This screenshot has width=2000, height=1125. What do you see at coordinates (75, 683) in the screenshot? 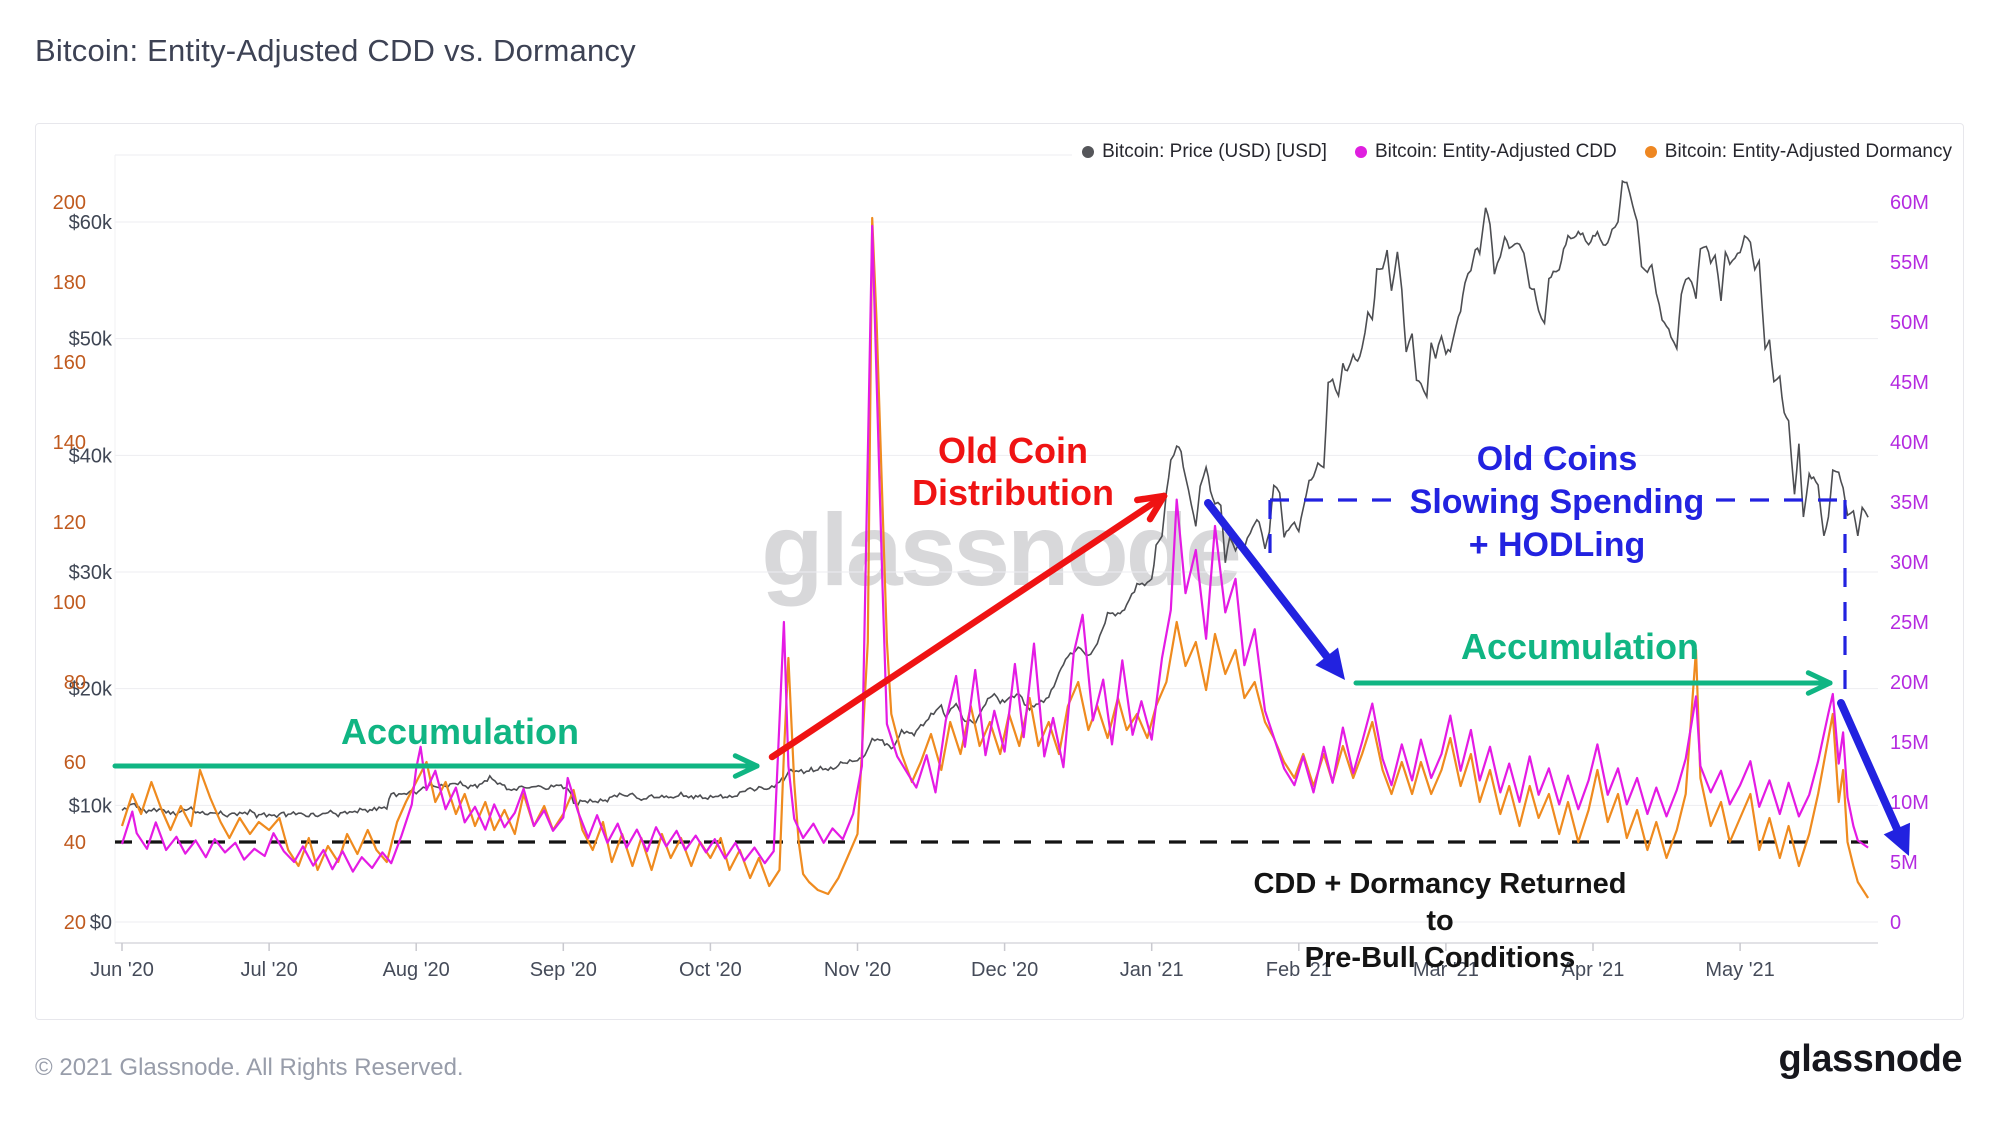
I see `y-axis-label-dormancy: 80` at bounding box center [75, 683].